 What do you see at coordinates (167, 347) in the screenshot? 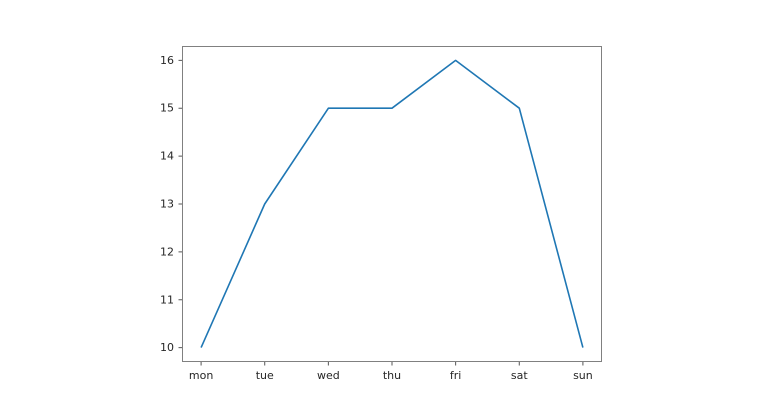
I see `y-tick-label: 10` at bounding box center [167, 347].